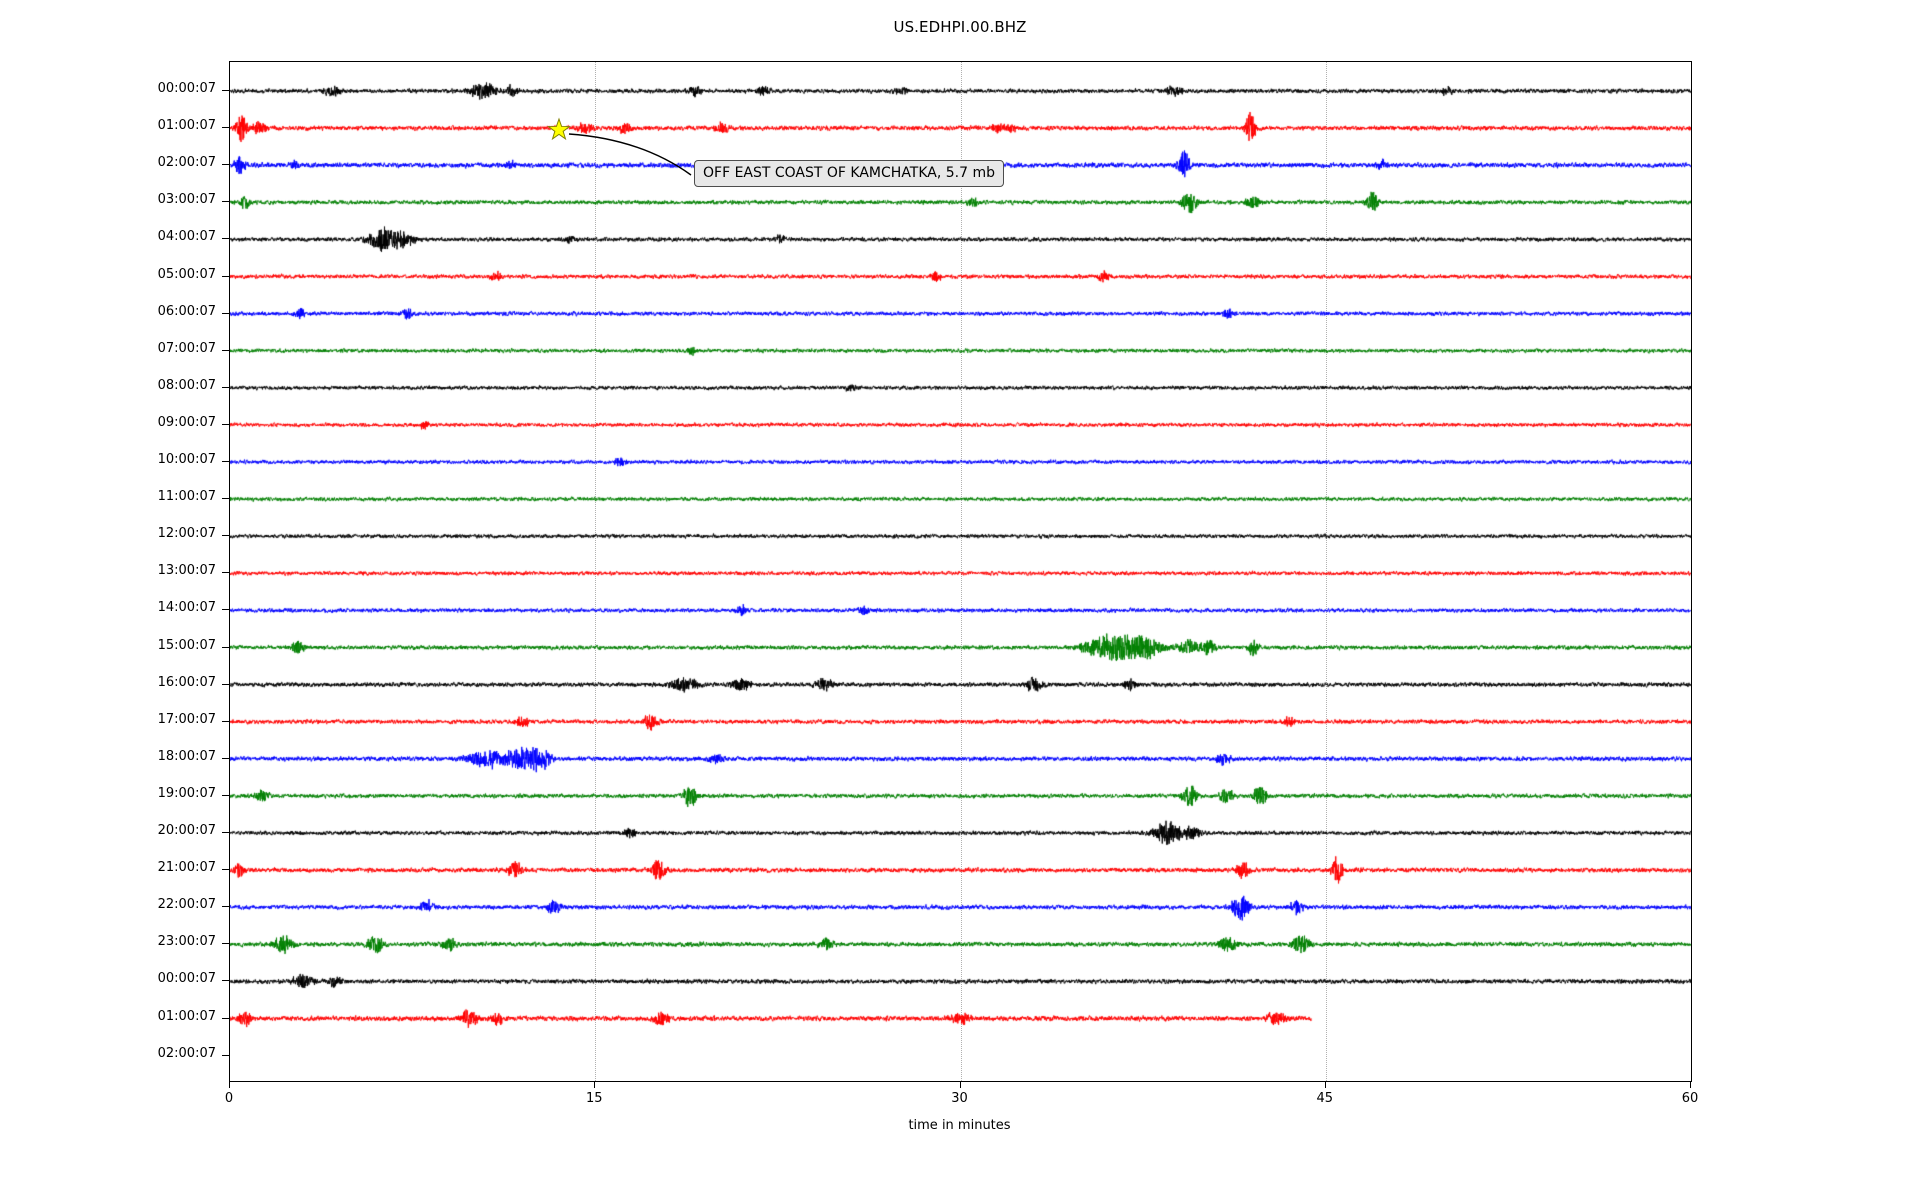 The image size is (1920, 1200). Describe the element at coordinates (186, 793) in the screenshot. I see `y-tick-label: 19:00:07` at that location.